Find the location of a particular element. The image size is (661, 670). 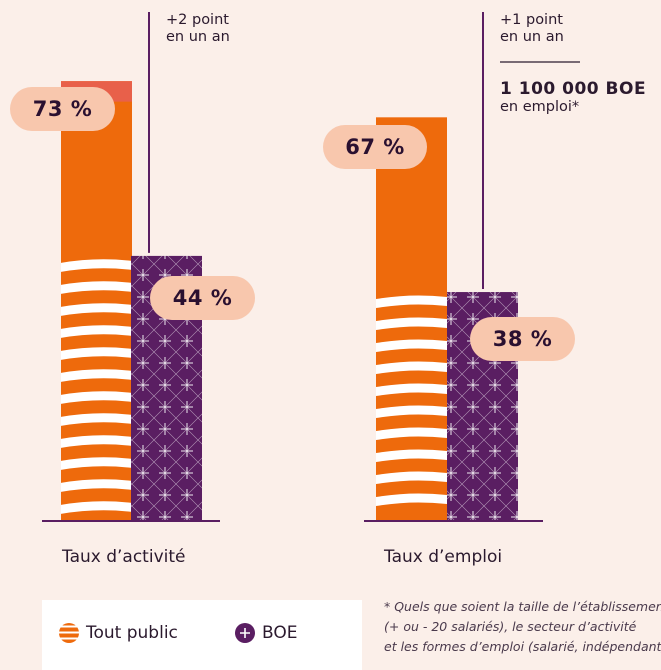

highlight-caption: en emploi* is located at coordinates (540, 107).